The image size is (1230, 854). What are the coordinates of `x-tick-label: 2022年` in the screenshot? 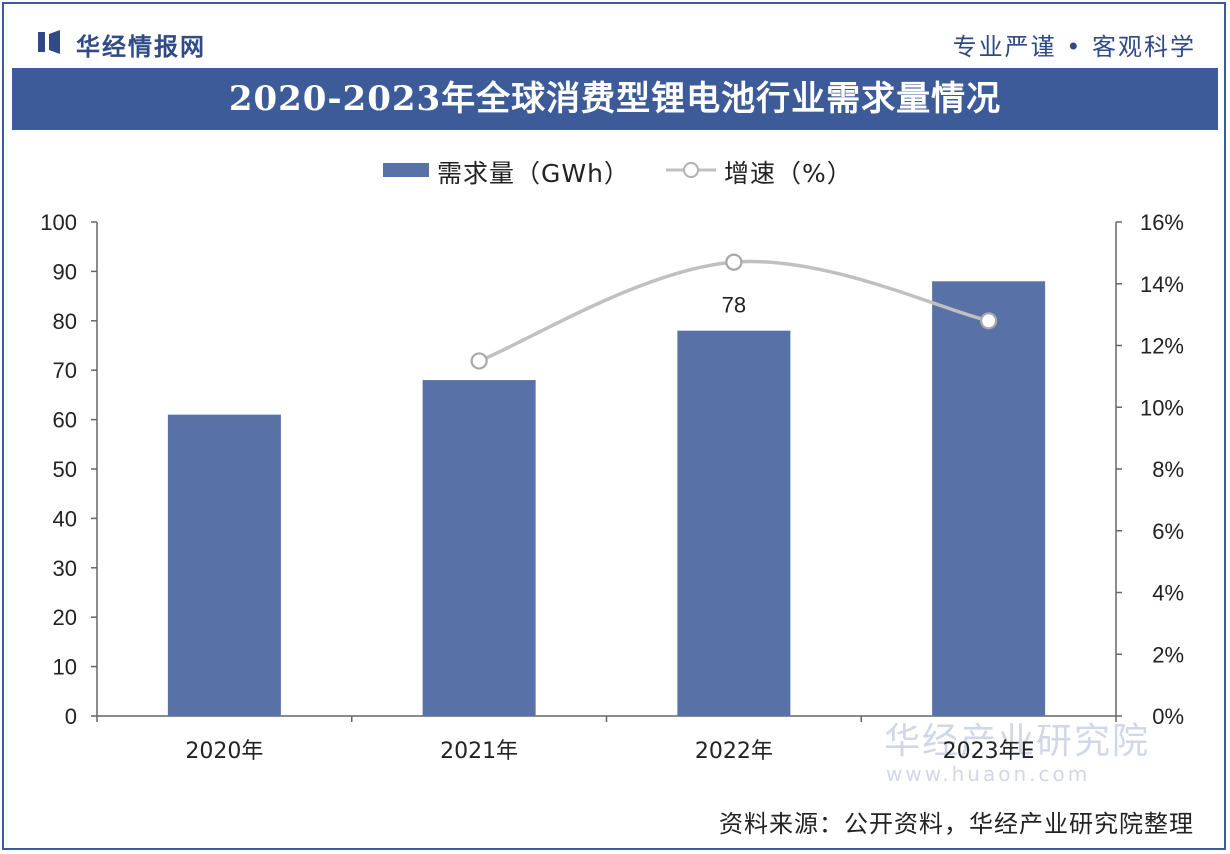 It's located at (734, 751).